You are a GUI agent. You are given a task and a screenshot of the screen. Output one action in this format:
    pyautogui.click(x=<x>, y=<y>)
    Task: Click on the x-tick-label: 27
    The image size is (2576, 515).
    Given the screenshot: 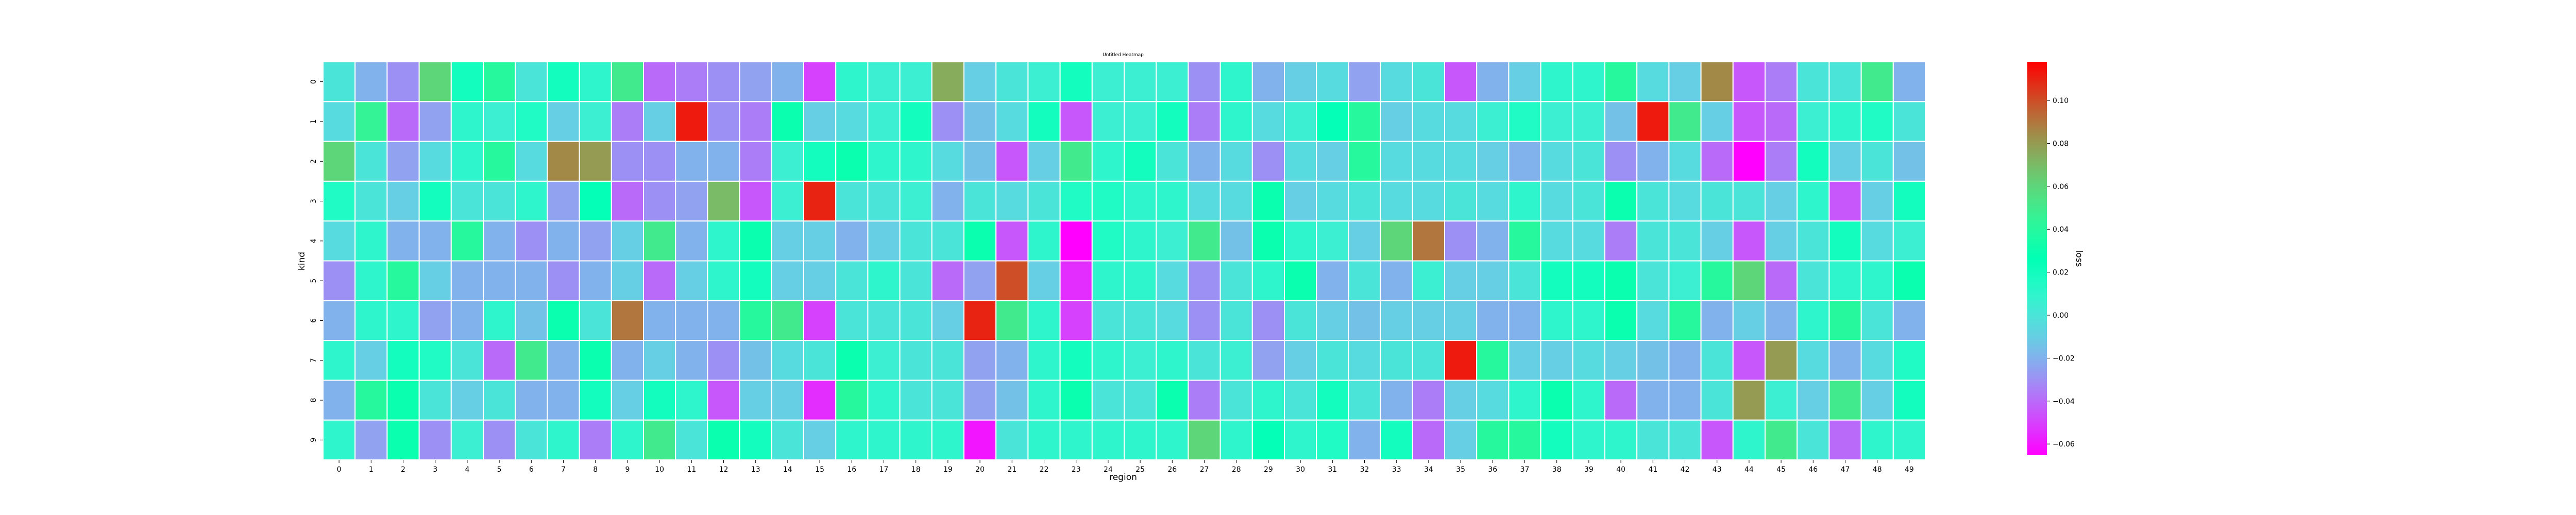 What is the action you would take?
    pyautogui.click(x=1204, y=470)
    